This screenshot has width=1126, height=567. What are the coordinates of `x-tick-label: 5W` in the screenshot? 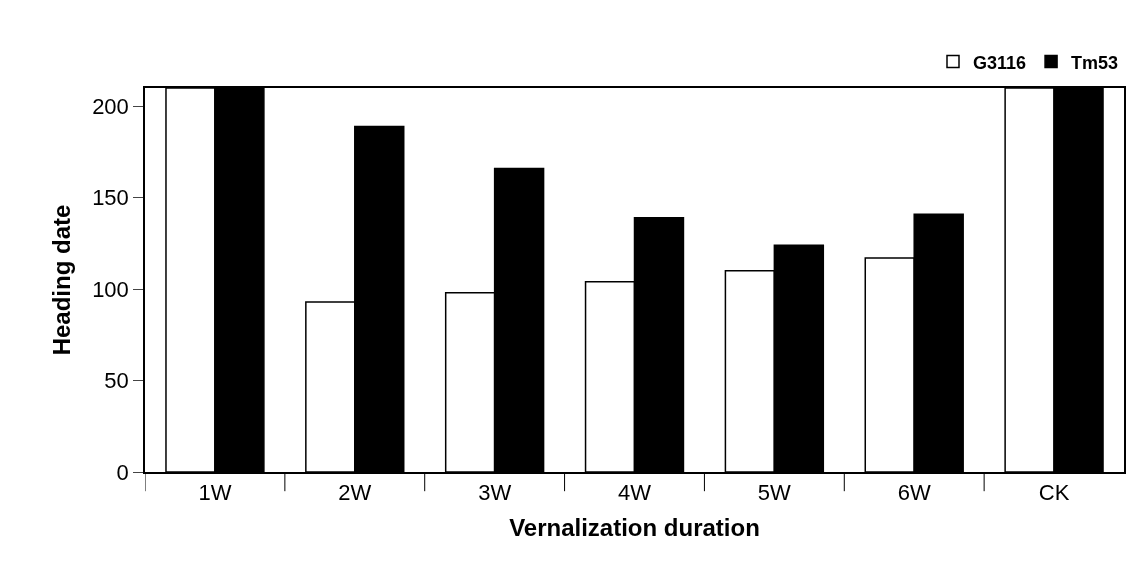 It's located at (774, 493).